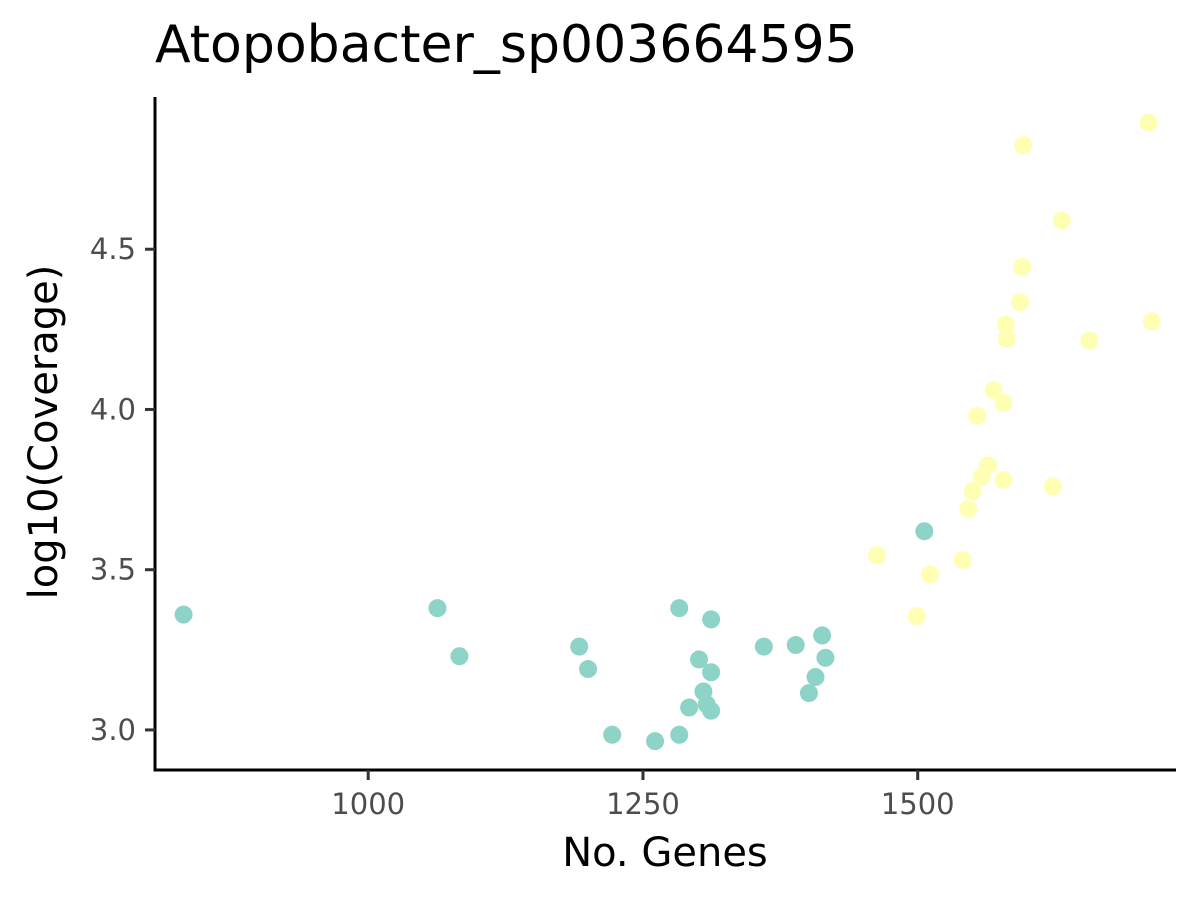  I want to click on y-tick-label: 4.0, so click(113, 409).